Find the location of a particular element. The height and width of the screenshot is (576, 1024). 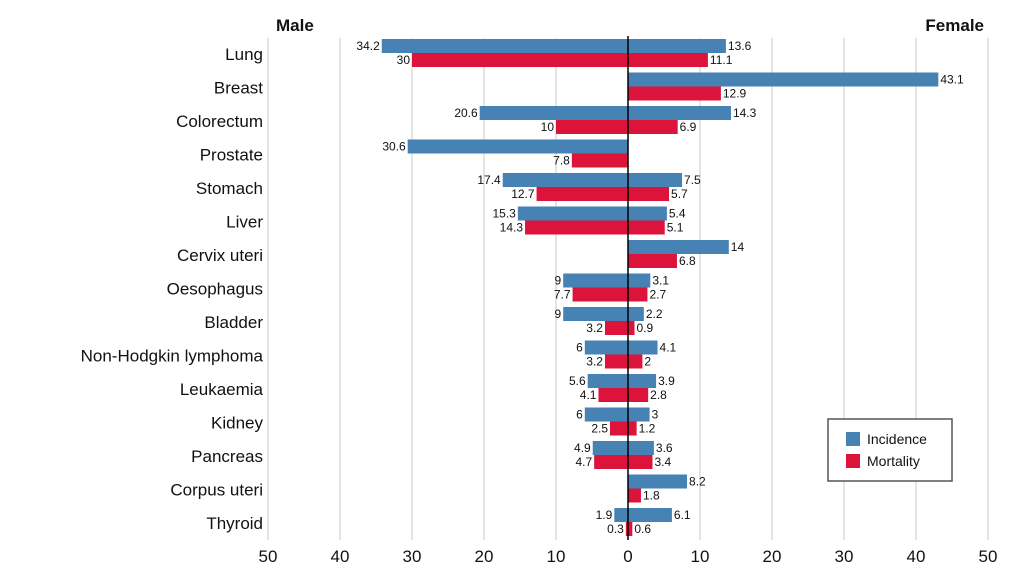

x-tick-label: 20 is located at coordinates (772, 556).